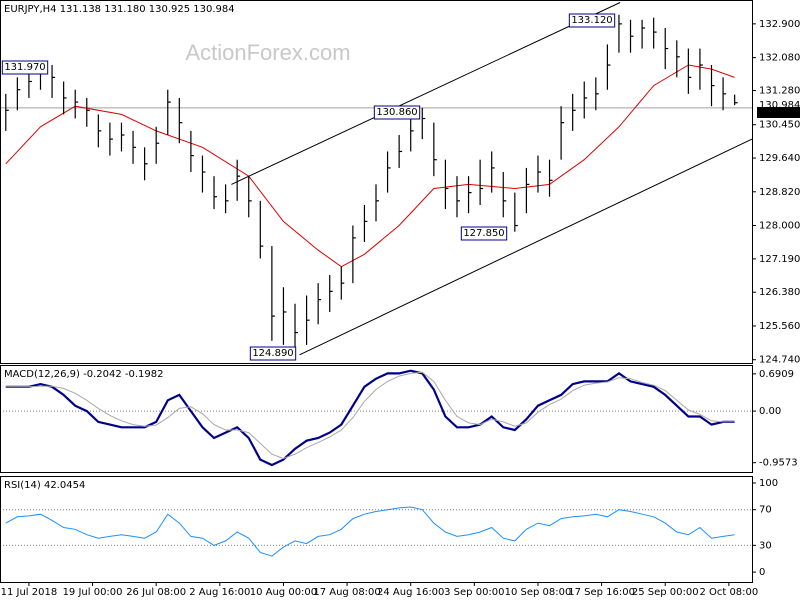 This screenshot has width=800, height=600. Describe the element at coordinates (267, 52) in the screenshot. I see `watermark: ActionForex.com` at that location.